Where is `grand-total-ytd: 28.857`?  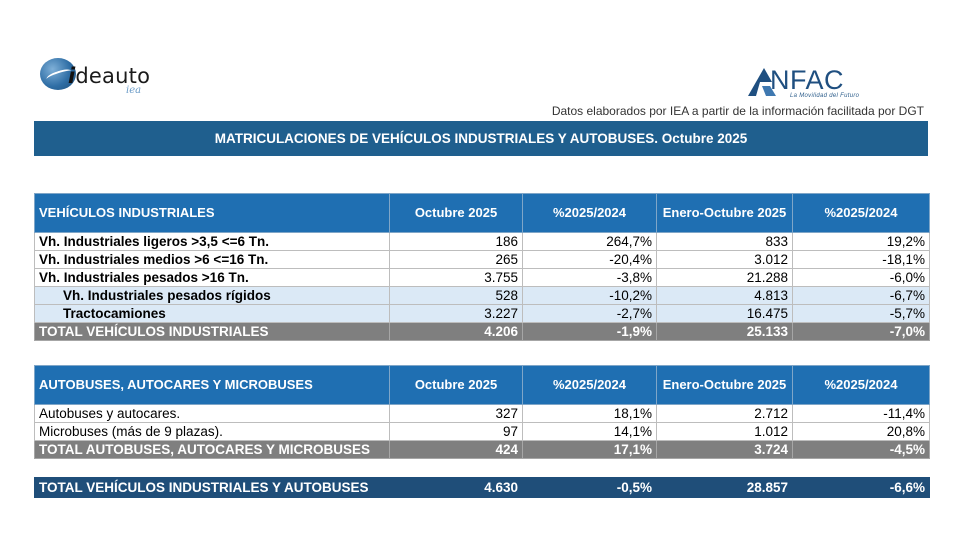
grand-total-ytd: 28.857 is located at coordinates (724, 487).